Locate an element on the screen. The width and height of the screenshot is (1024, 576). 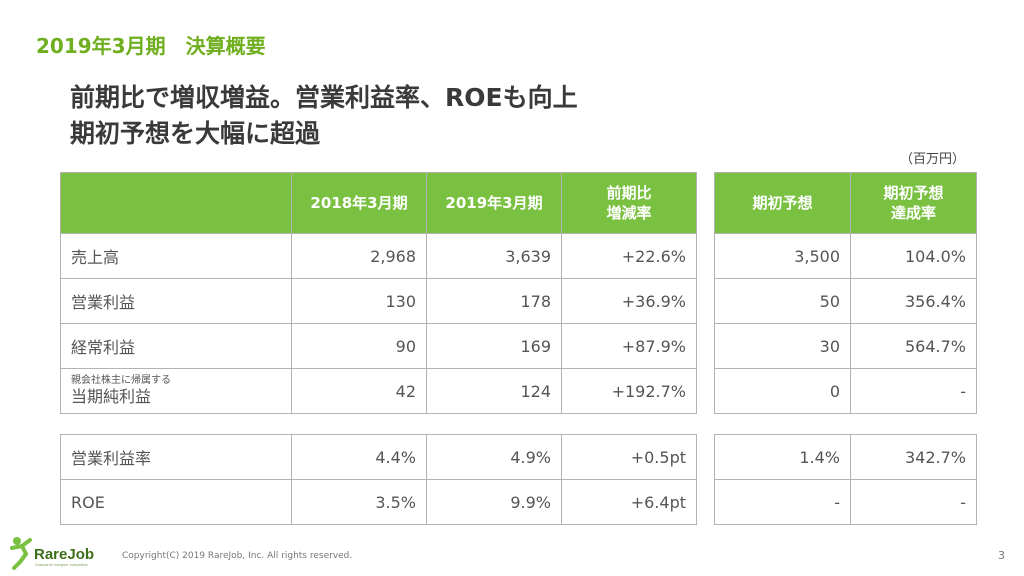
header-cell-fy2019: 2019年3月期 is located at coordinates (494, 203).